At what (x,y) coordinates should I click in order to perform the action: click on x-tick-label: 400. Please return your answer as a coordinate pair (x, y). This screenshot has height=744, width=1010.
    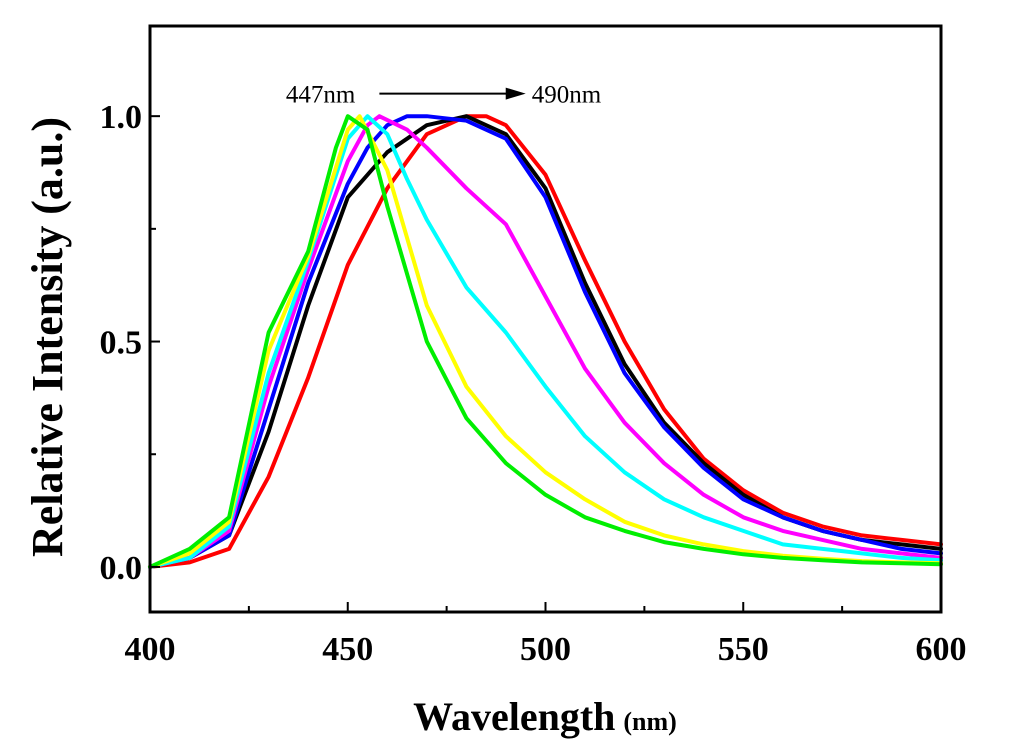
    Looking at the image, I should click on (150, 649).